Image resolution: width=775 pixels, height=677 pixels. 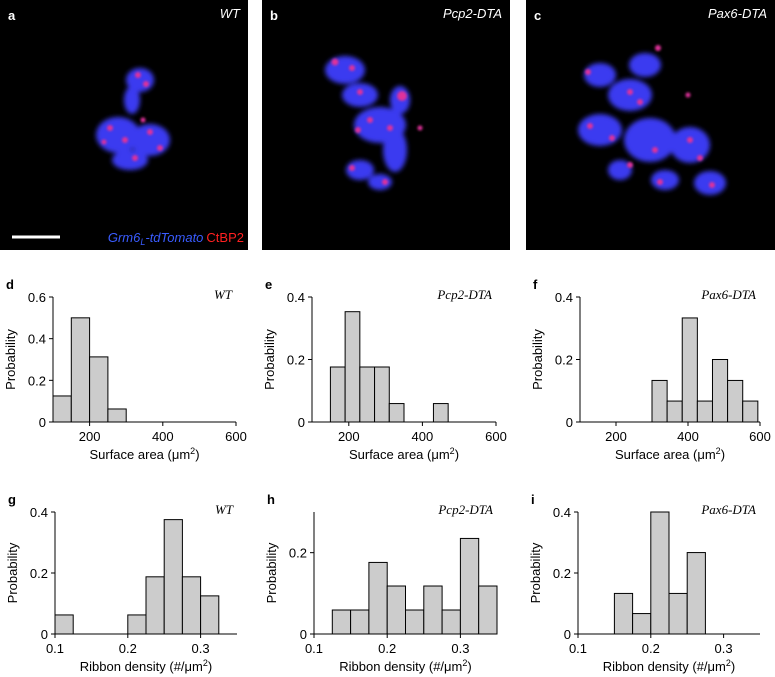 I want to click on stain-reporter-end: -tdTomato, so click(x=174, y=237).